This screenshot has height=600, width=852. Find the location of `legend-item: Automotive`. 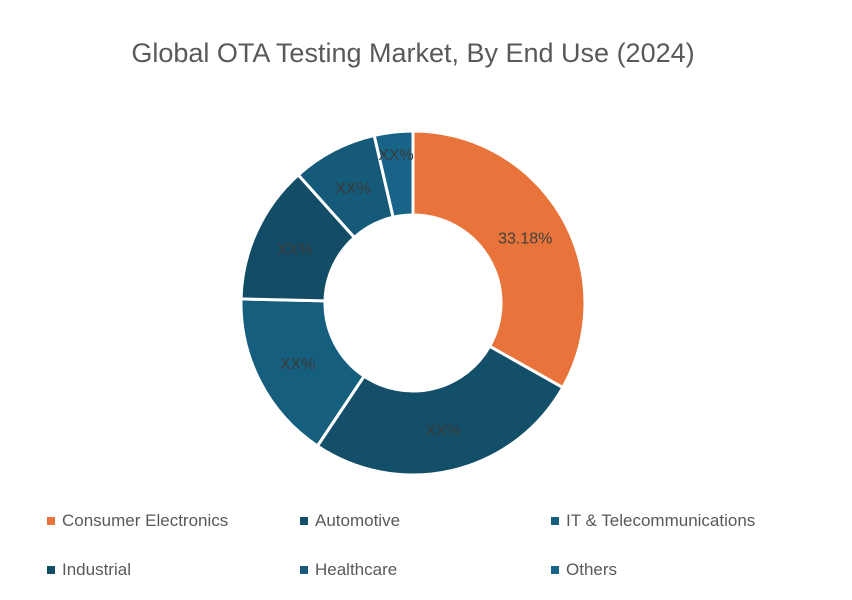

legend-item: Automotive is located at coordinates (350, 521).